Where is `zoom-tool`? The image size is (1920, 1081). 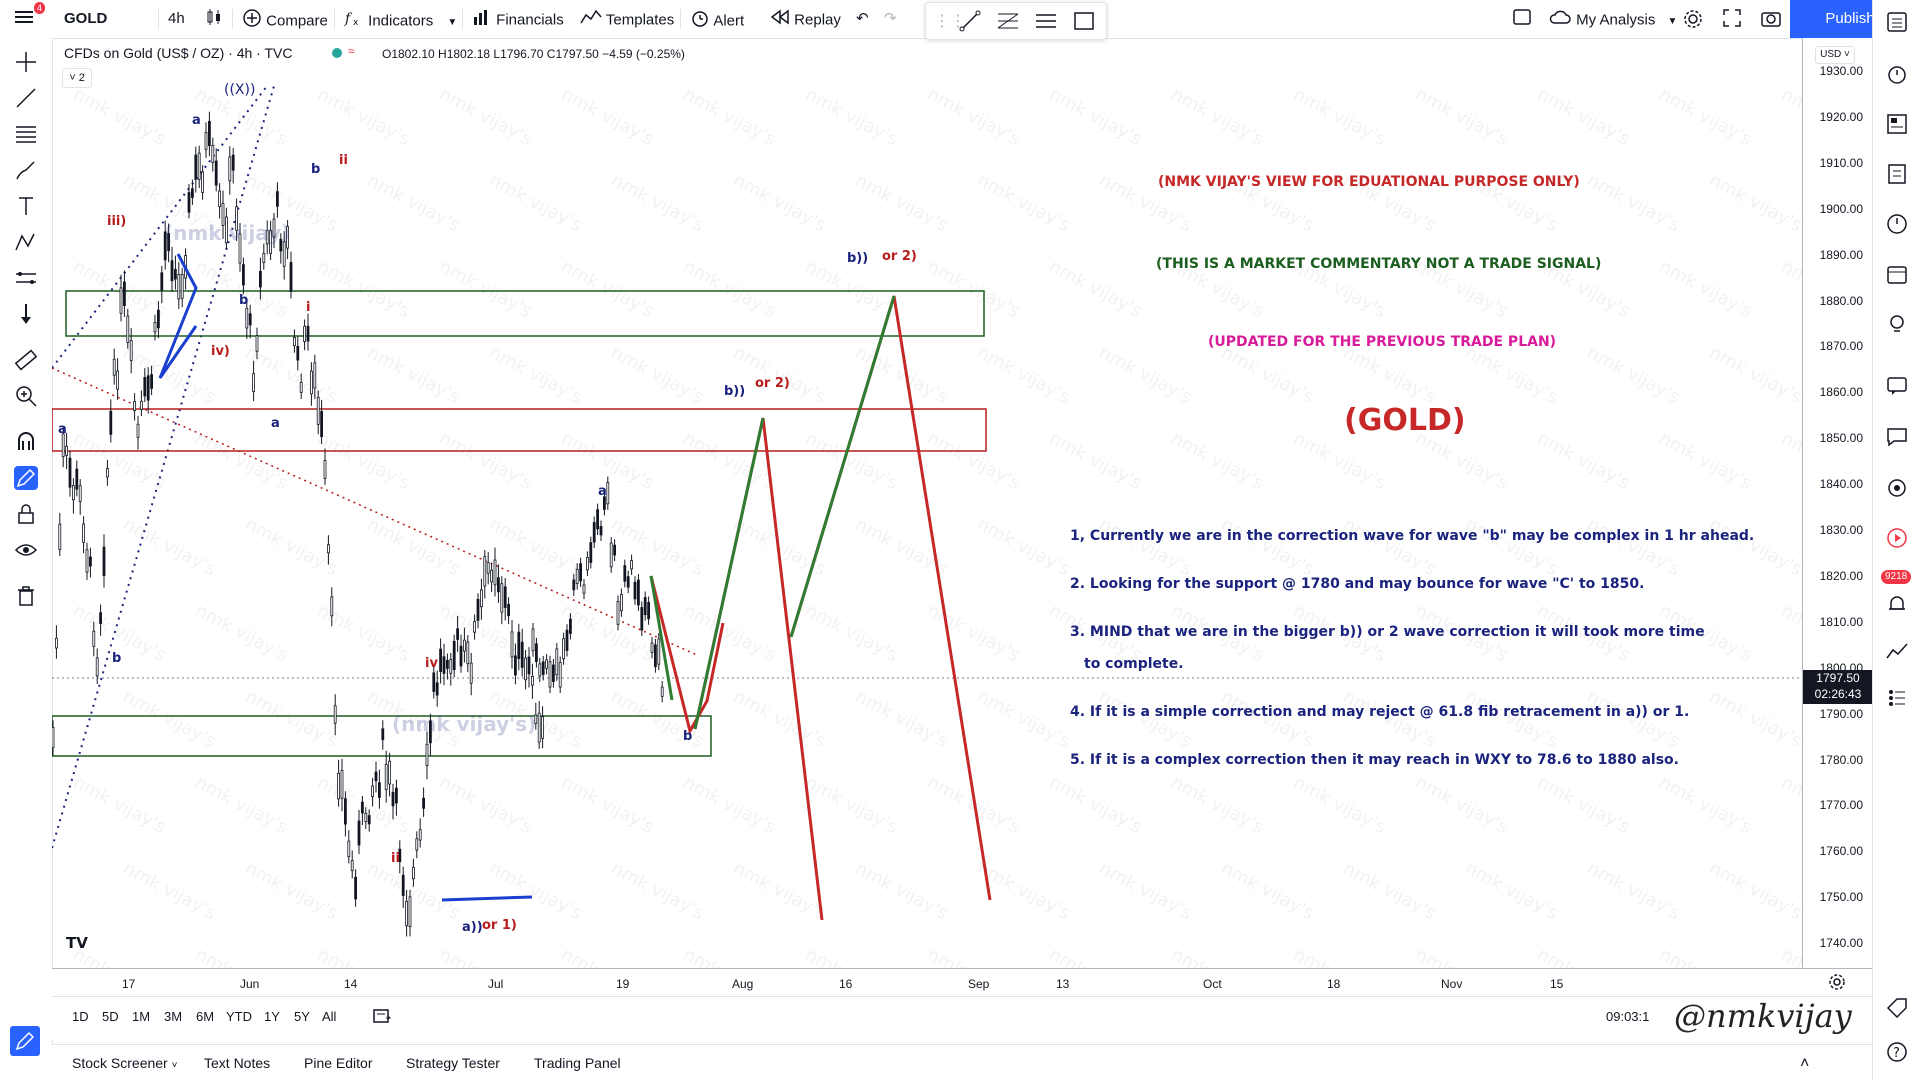 zoom-tool is located at coordinates (26, 396).